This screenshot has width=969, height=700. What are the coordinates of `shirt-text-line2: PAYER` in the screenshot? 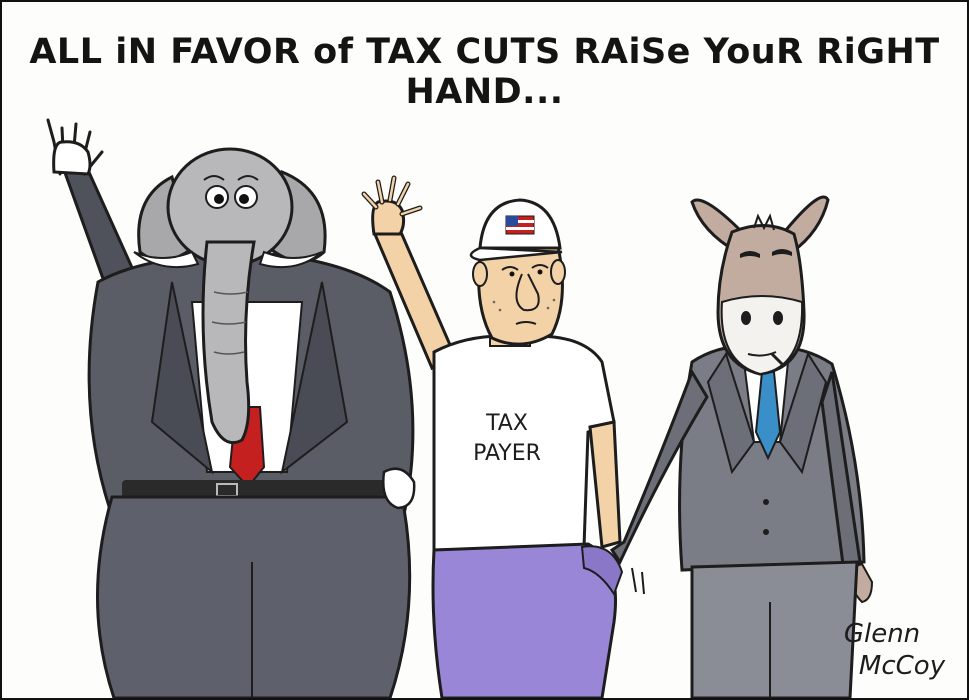 It's located at (507, 453).